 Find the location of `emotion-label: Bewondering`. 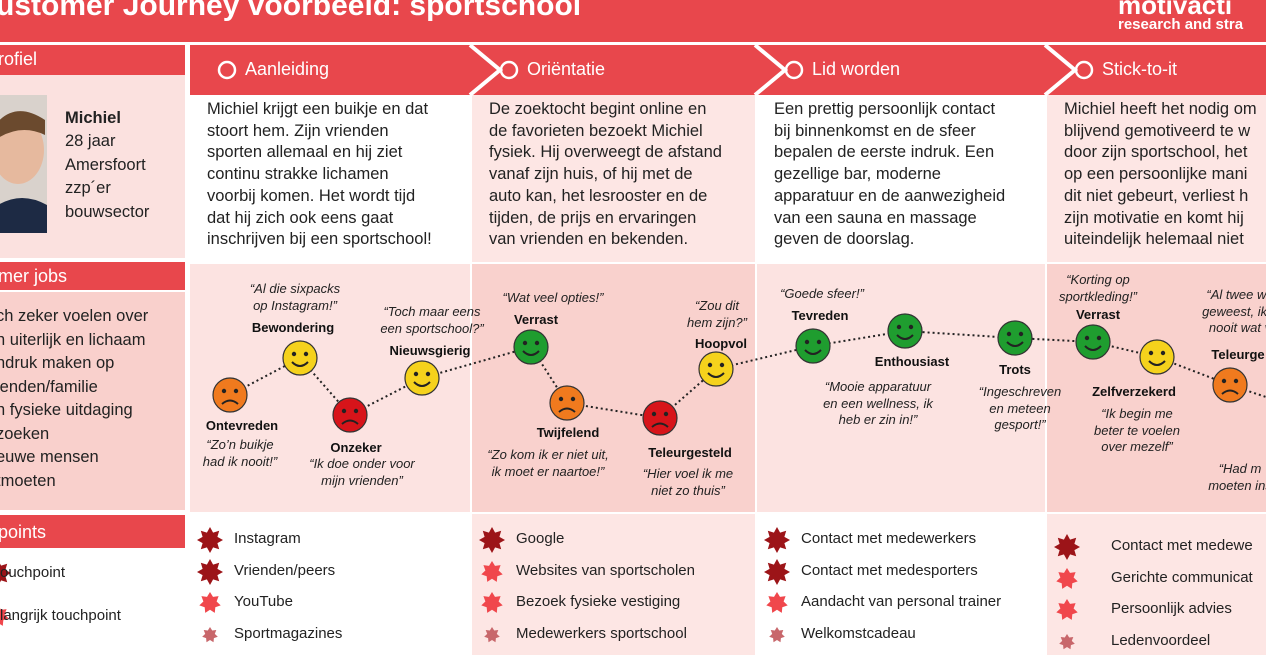

emotion-label: Bewondering is located at coordinates (293, 327).